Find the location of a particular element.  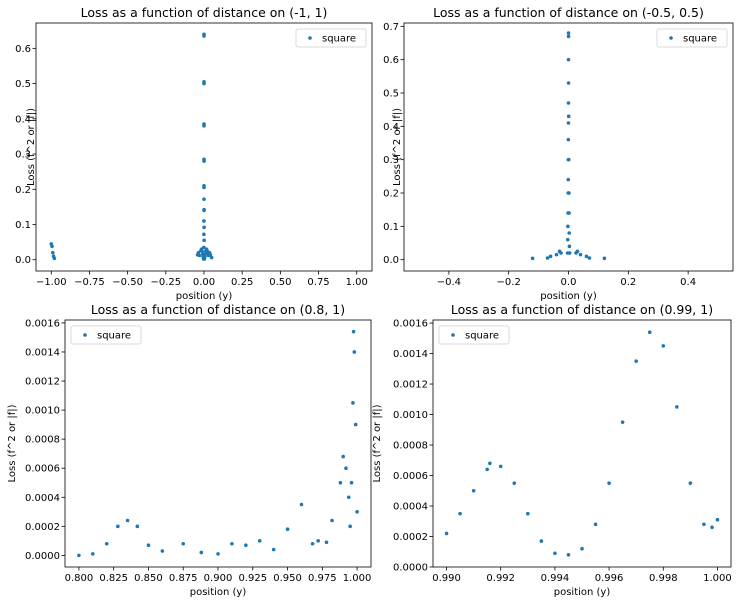

x-tick-label: 0.825 is located at coordinates (113, 578).